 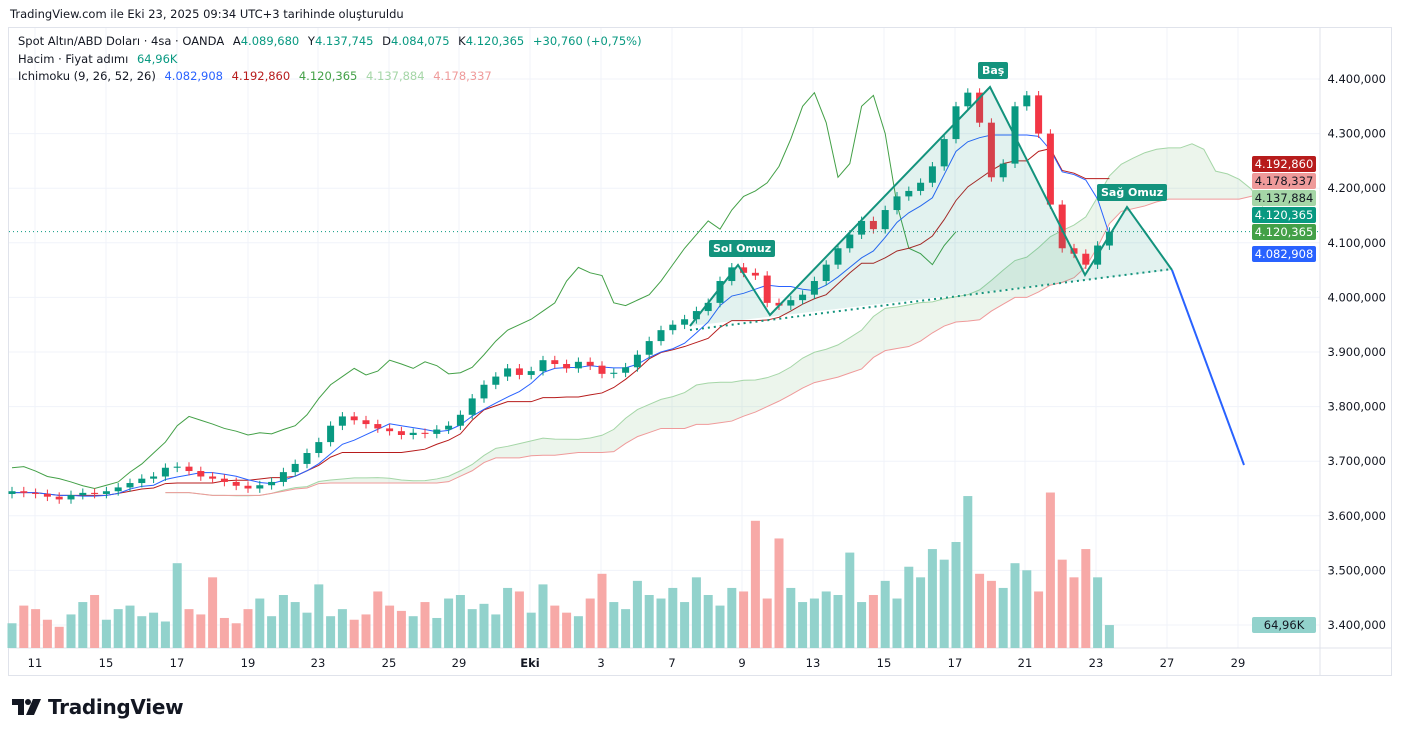 I want to click on y-tick-label: 3.400,000, so click(x=1356, y=625).